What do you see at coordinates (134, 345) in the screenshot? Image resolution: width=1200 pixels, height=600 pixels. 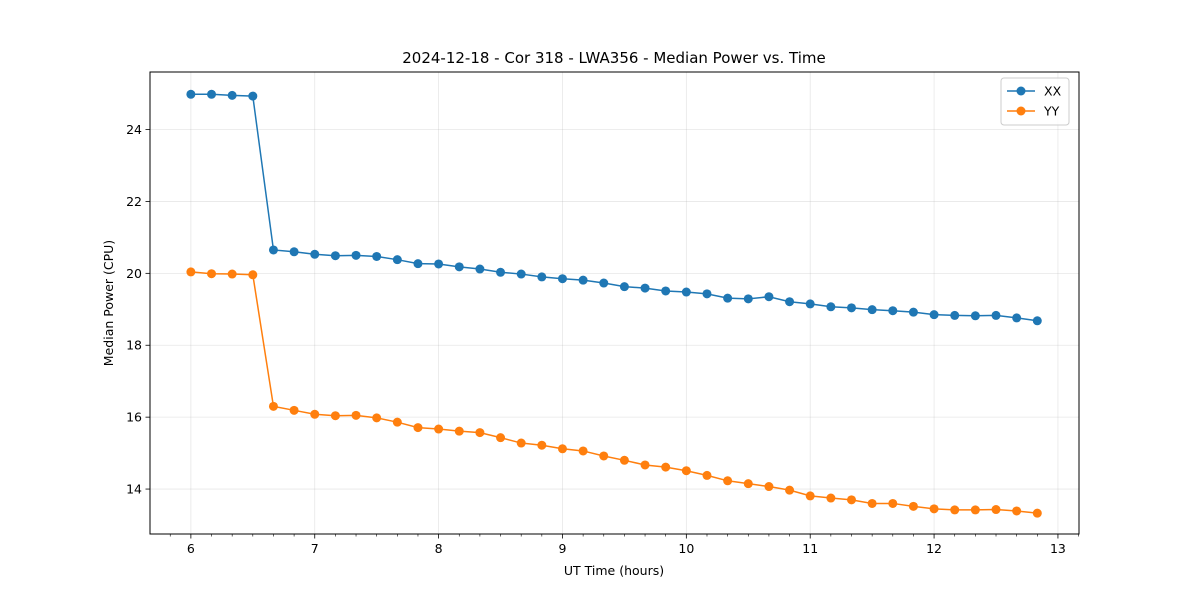 I see `y-tick-label: 18` at bounding box center [134, 345].